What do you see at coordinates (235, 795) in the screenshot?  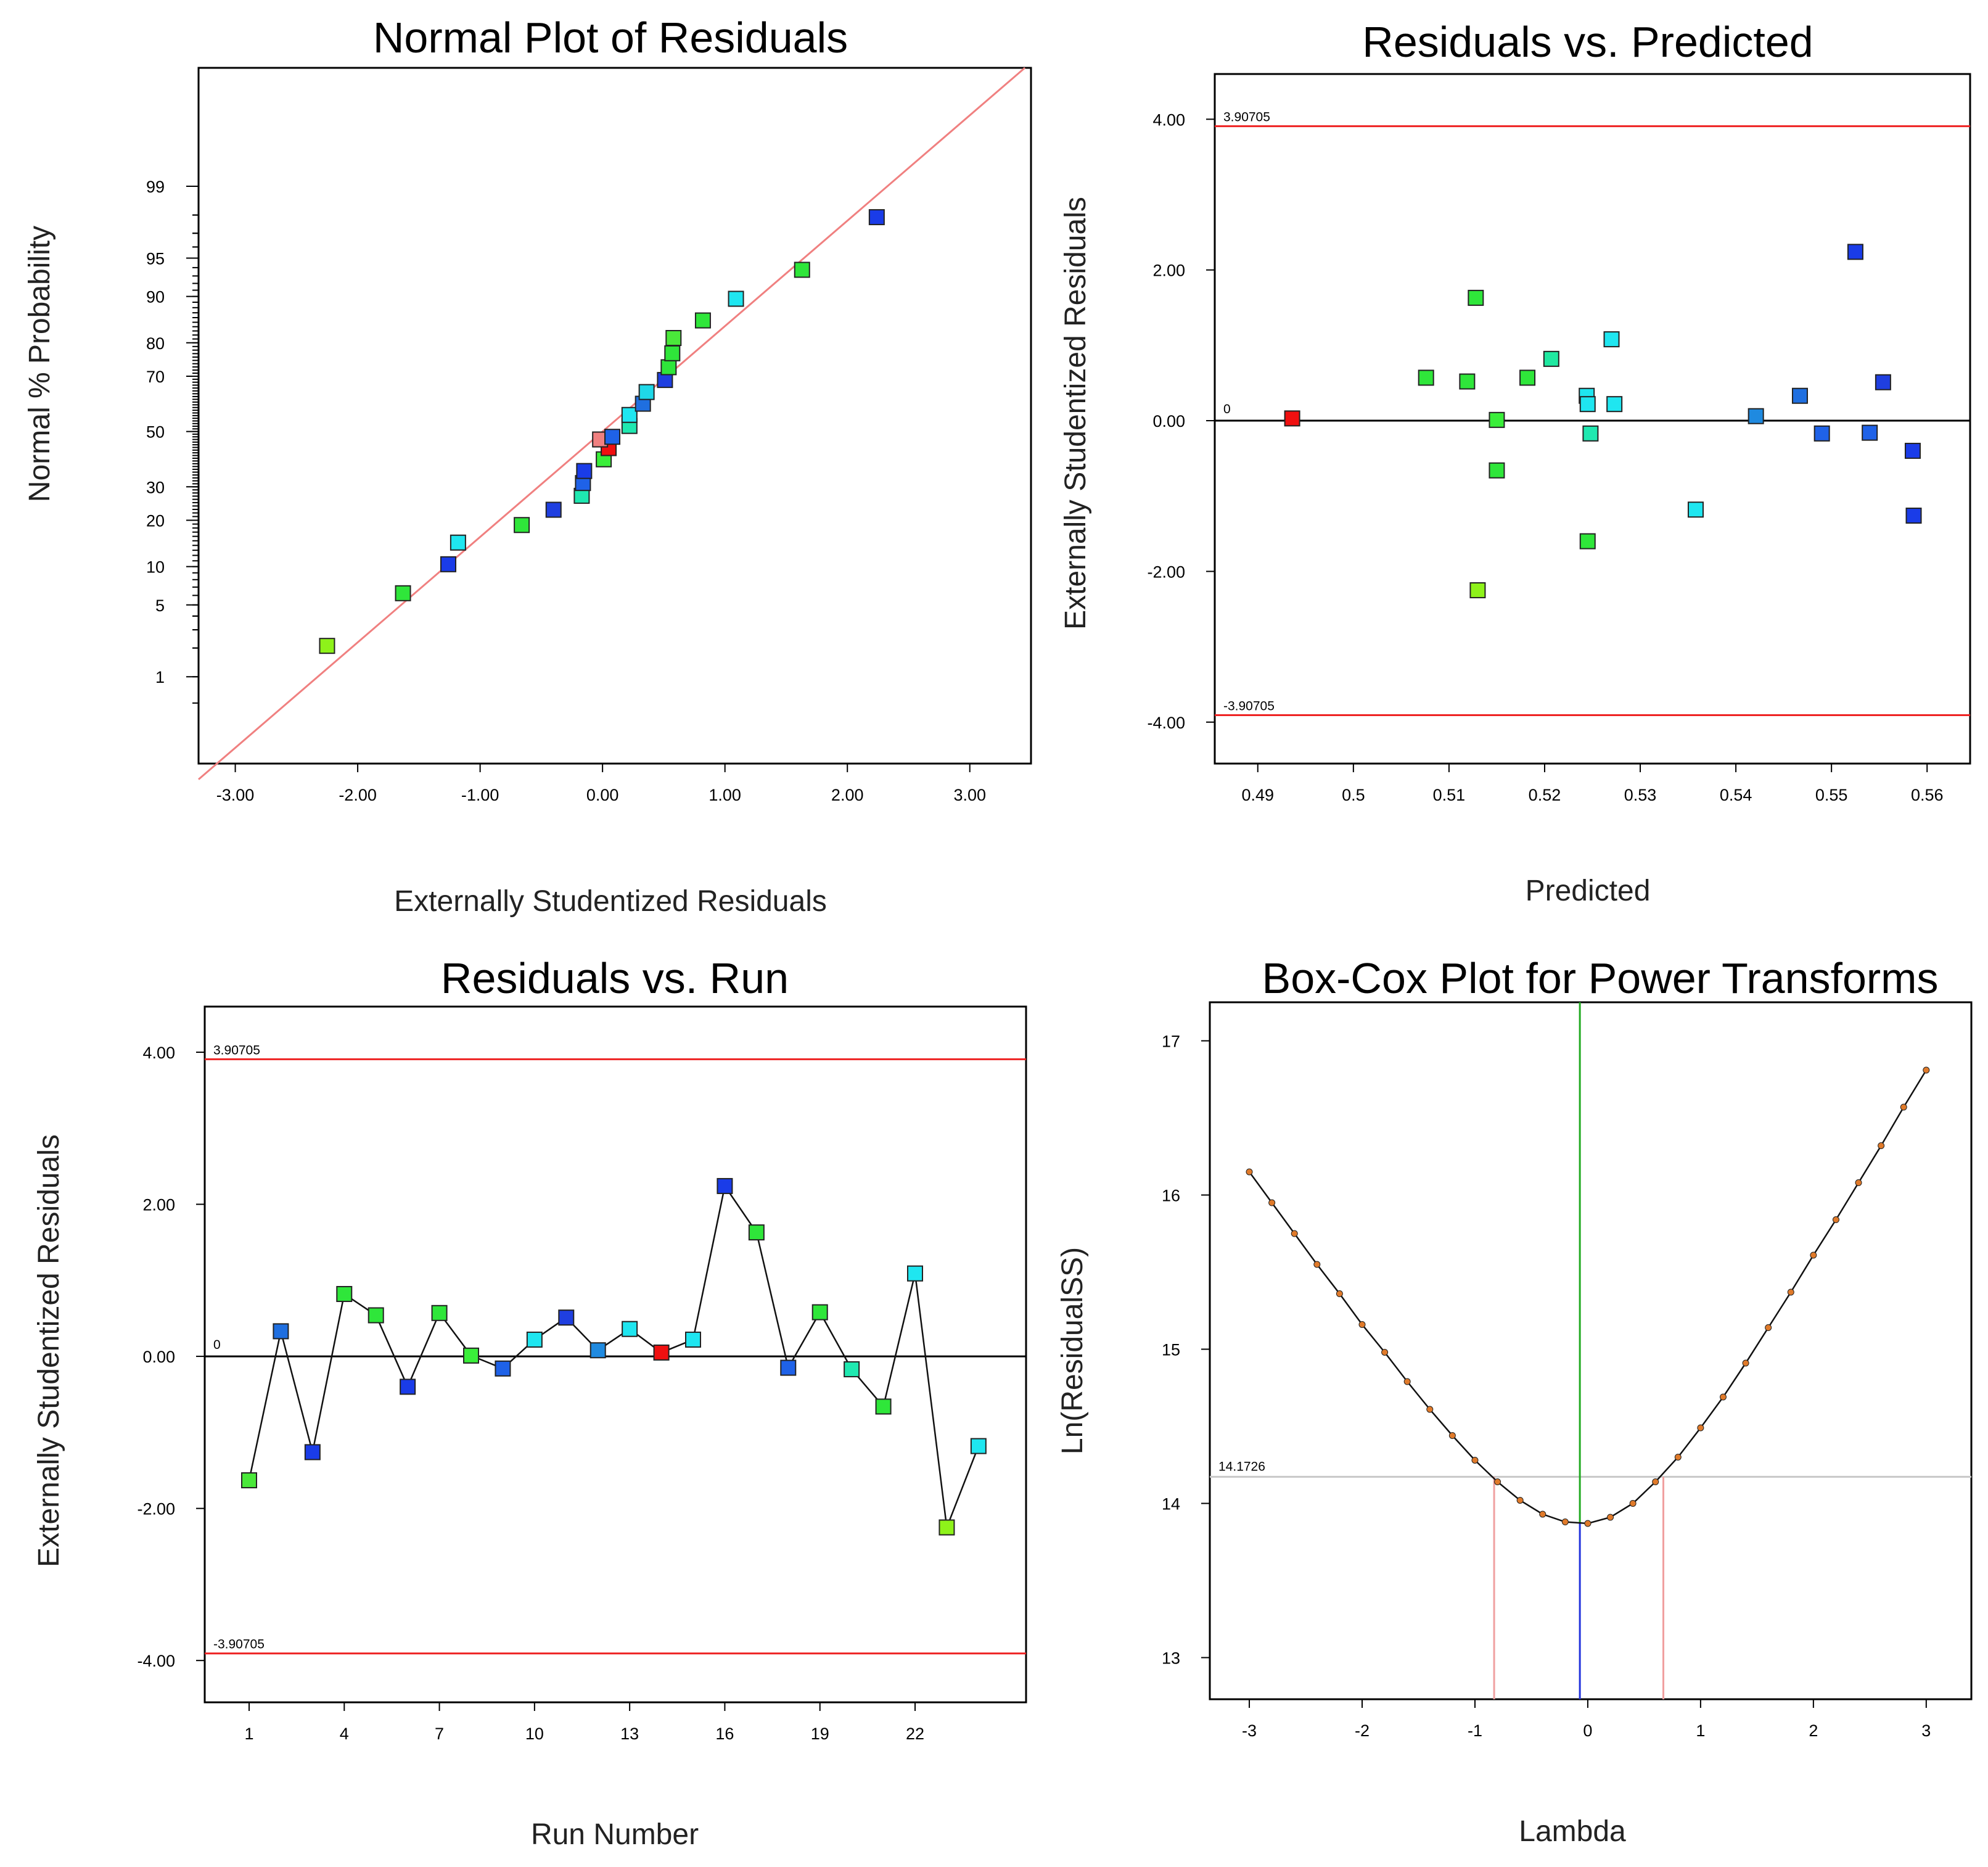 I see `x-tick-label: -3.00` at bounding box center [235, 795].